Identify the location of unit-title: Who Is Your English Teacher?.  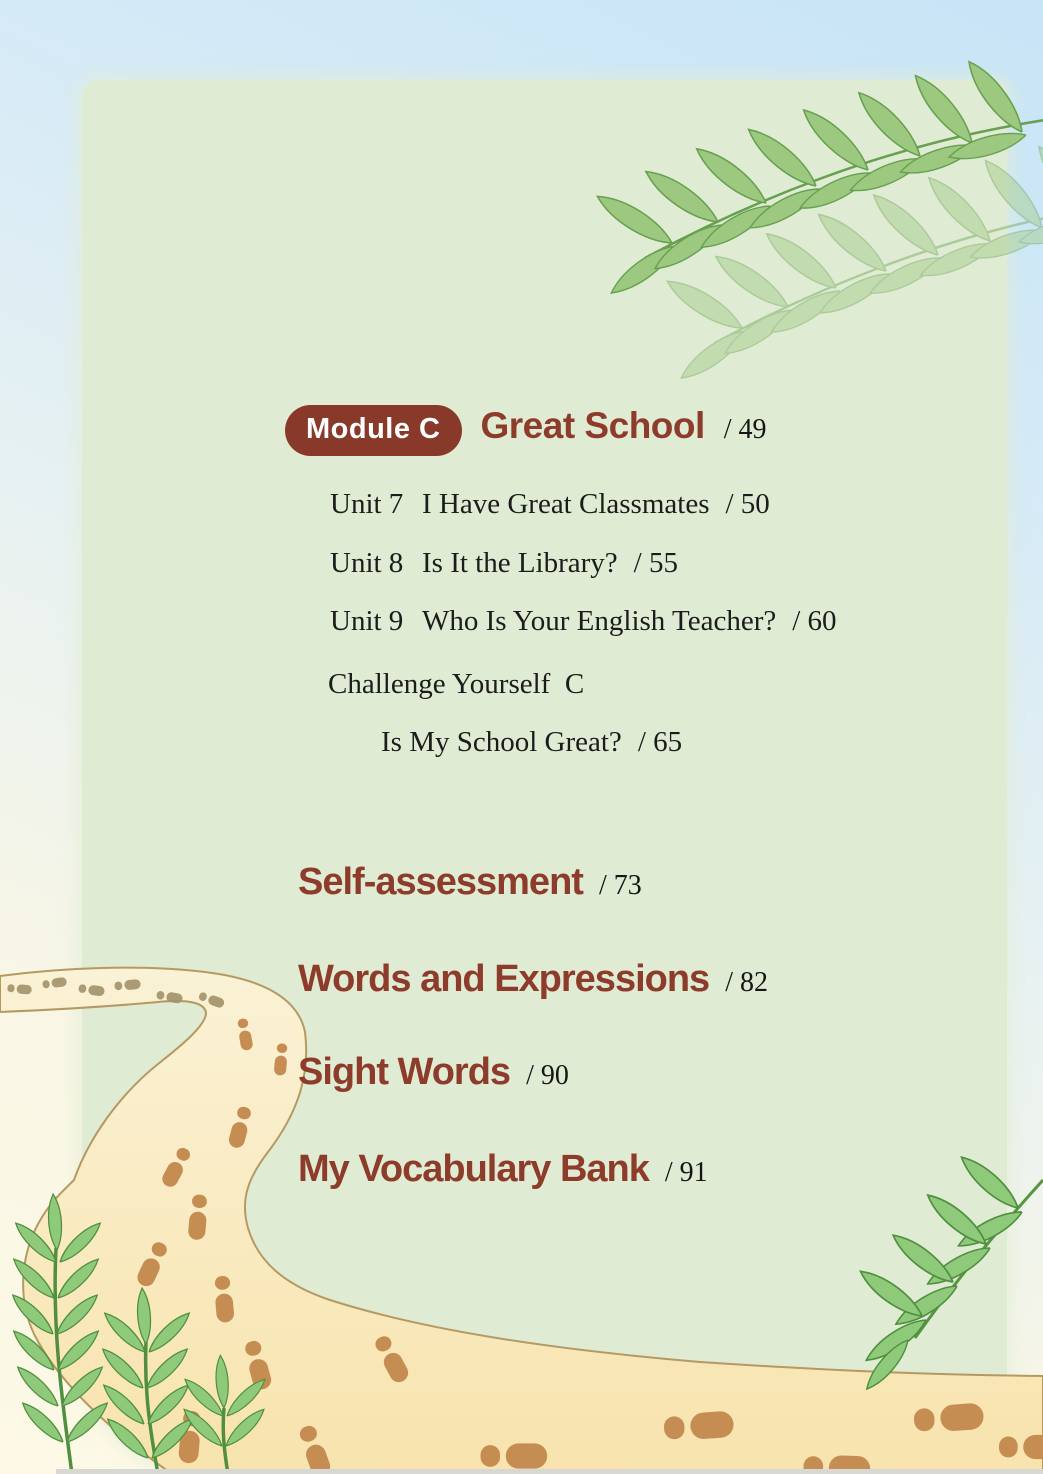
(599, 621).